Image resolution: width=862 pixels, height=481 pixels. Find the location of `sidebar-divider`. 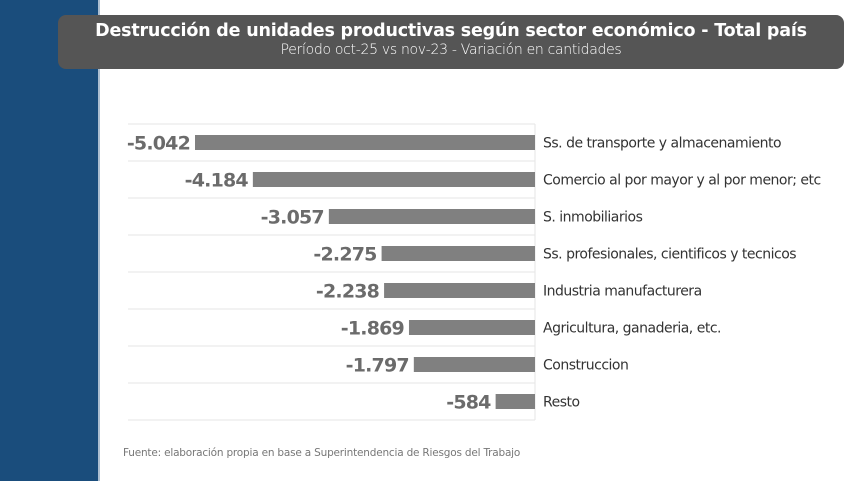

sidebar-divider is located at coordinates (99, 240).